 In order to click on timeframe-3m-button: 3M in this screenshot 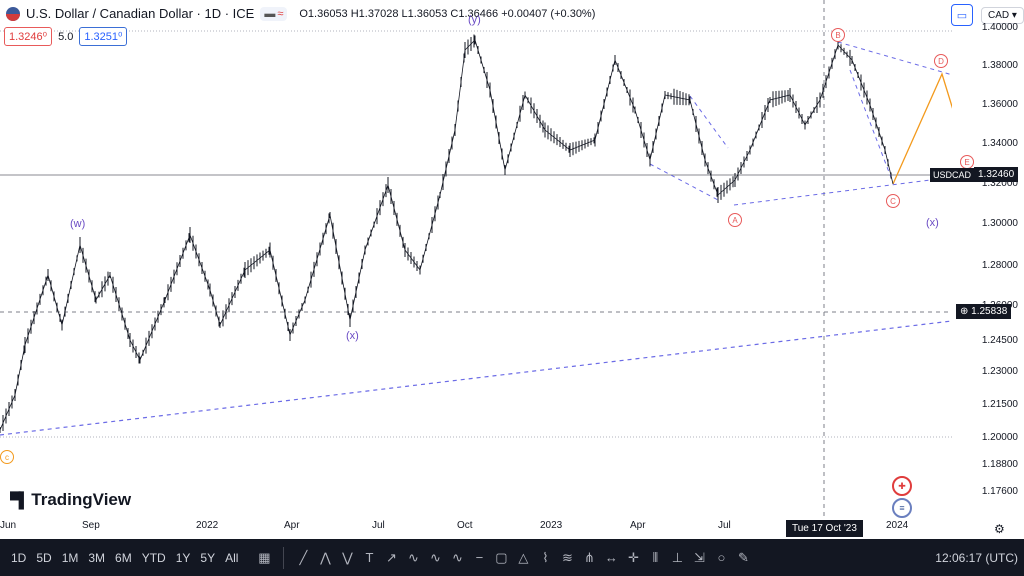, I will do `click(97, 557)`.